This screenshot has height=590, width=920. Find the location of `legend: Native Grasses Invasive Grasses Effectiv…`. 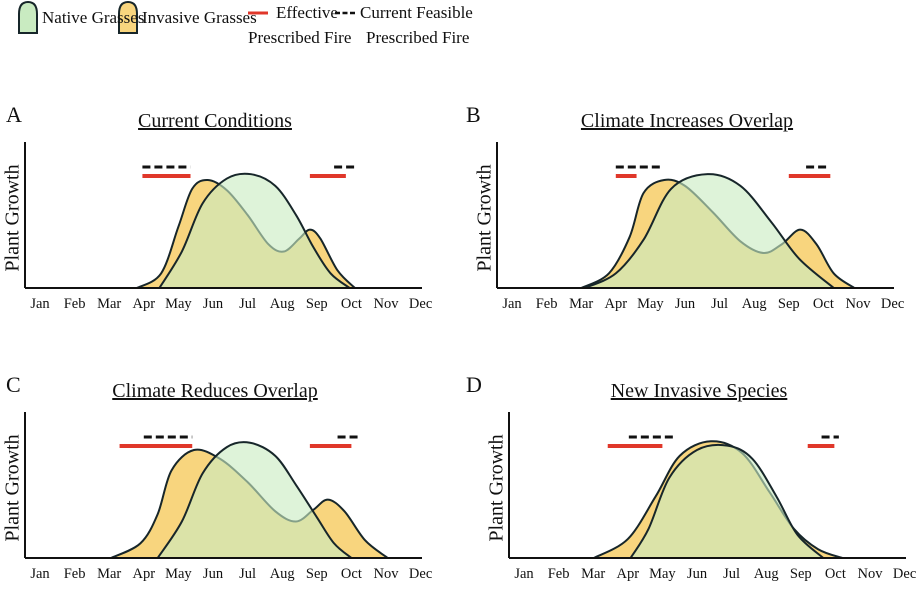

legend: Native Grasses Invasive Grasses Effectiv… is located at coordinates (460, 30).